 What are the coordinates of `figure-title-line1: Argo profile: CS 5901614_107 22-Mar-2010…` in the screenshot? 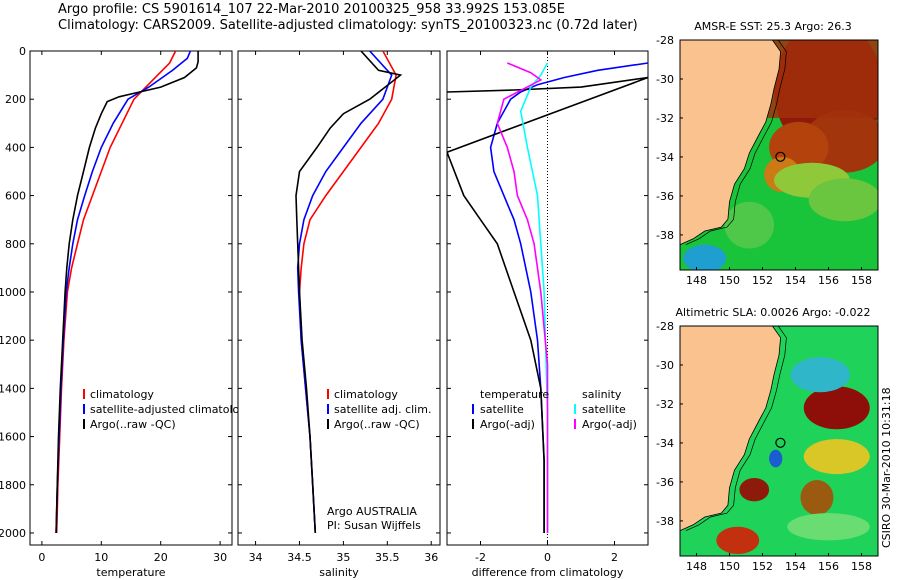 It's located at (312, 9).